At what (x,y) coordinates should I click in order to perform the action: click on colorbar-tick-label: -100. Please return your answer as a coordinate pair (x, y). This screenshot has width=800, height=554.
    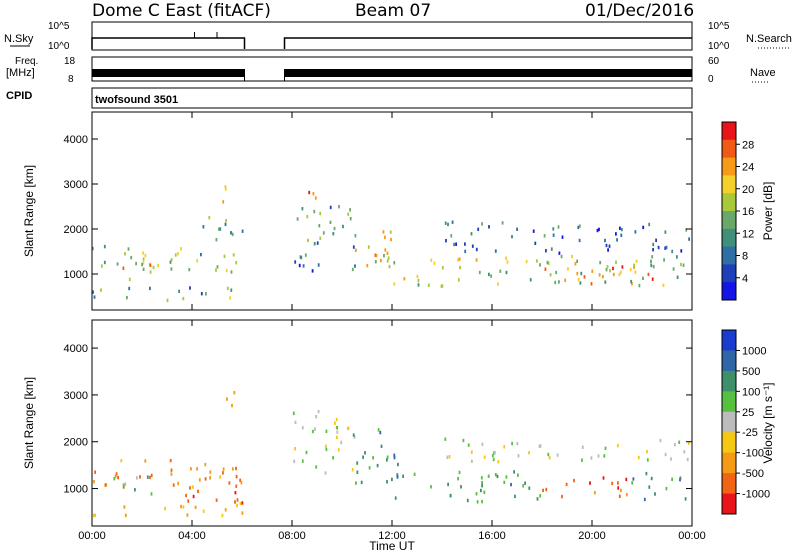
    Looking at the image, I should click on (753, 454).